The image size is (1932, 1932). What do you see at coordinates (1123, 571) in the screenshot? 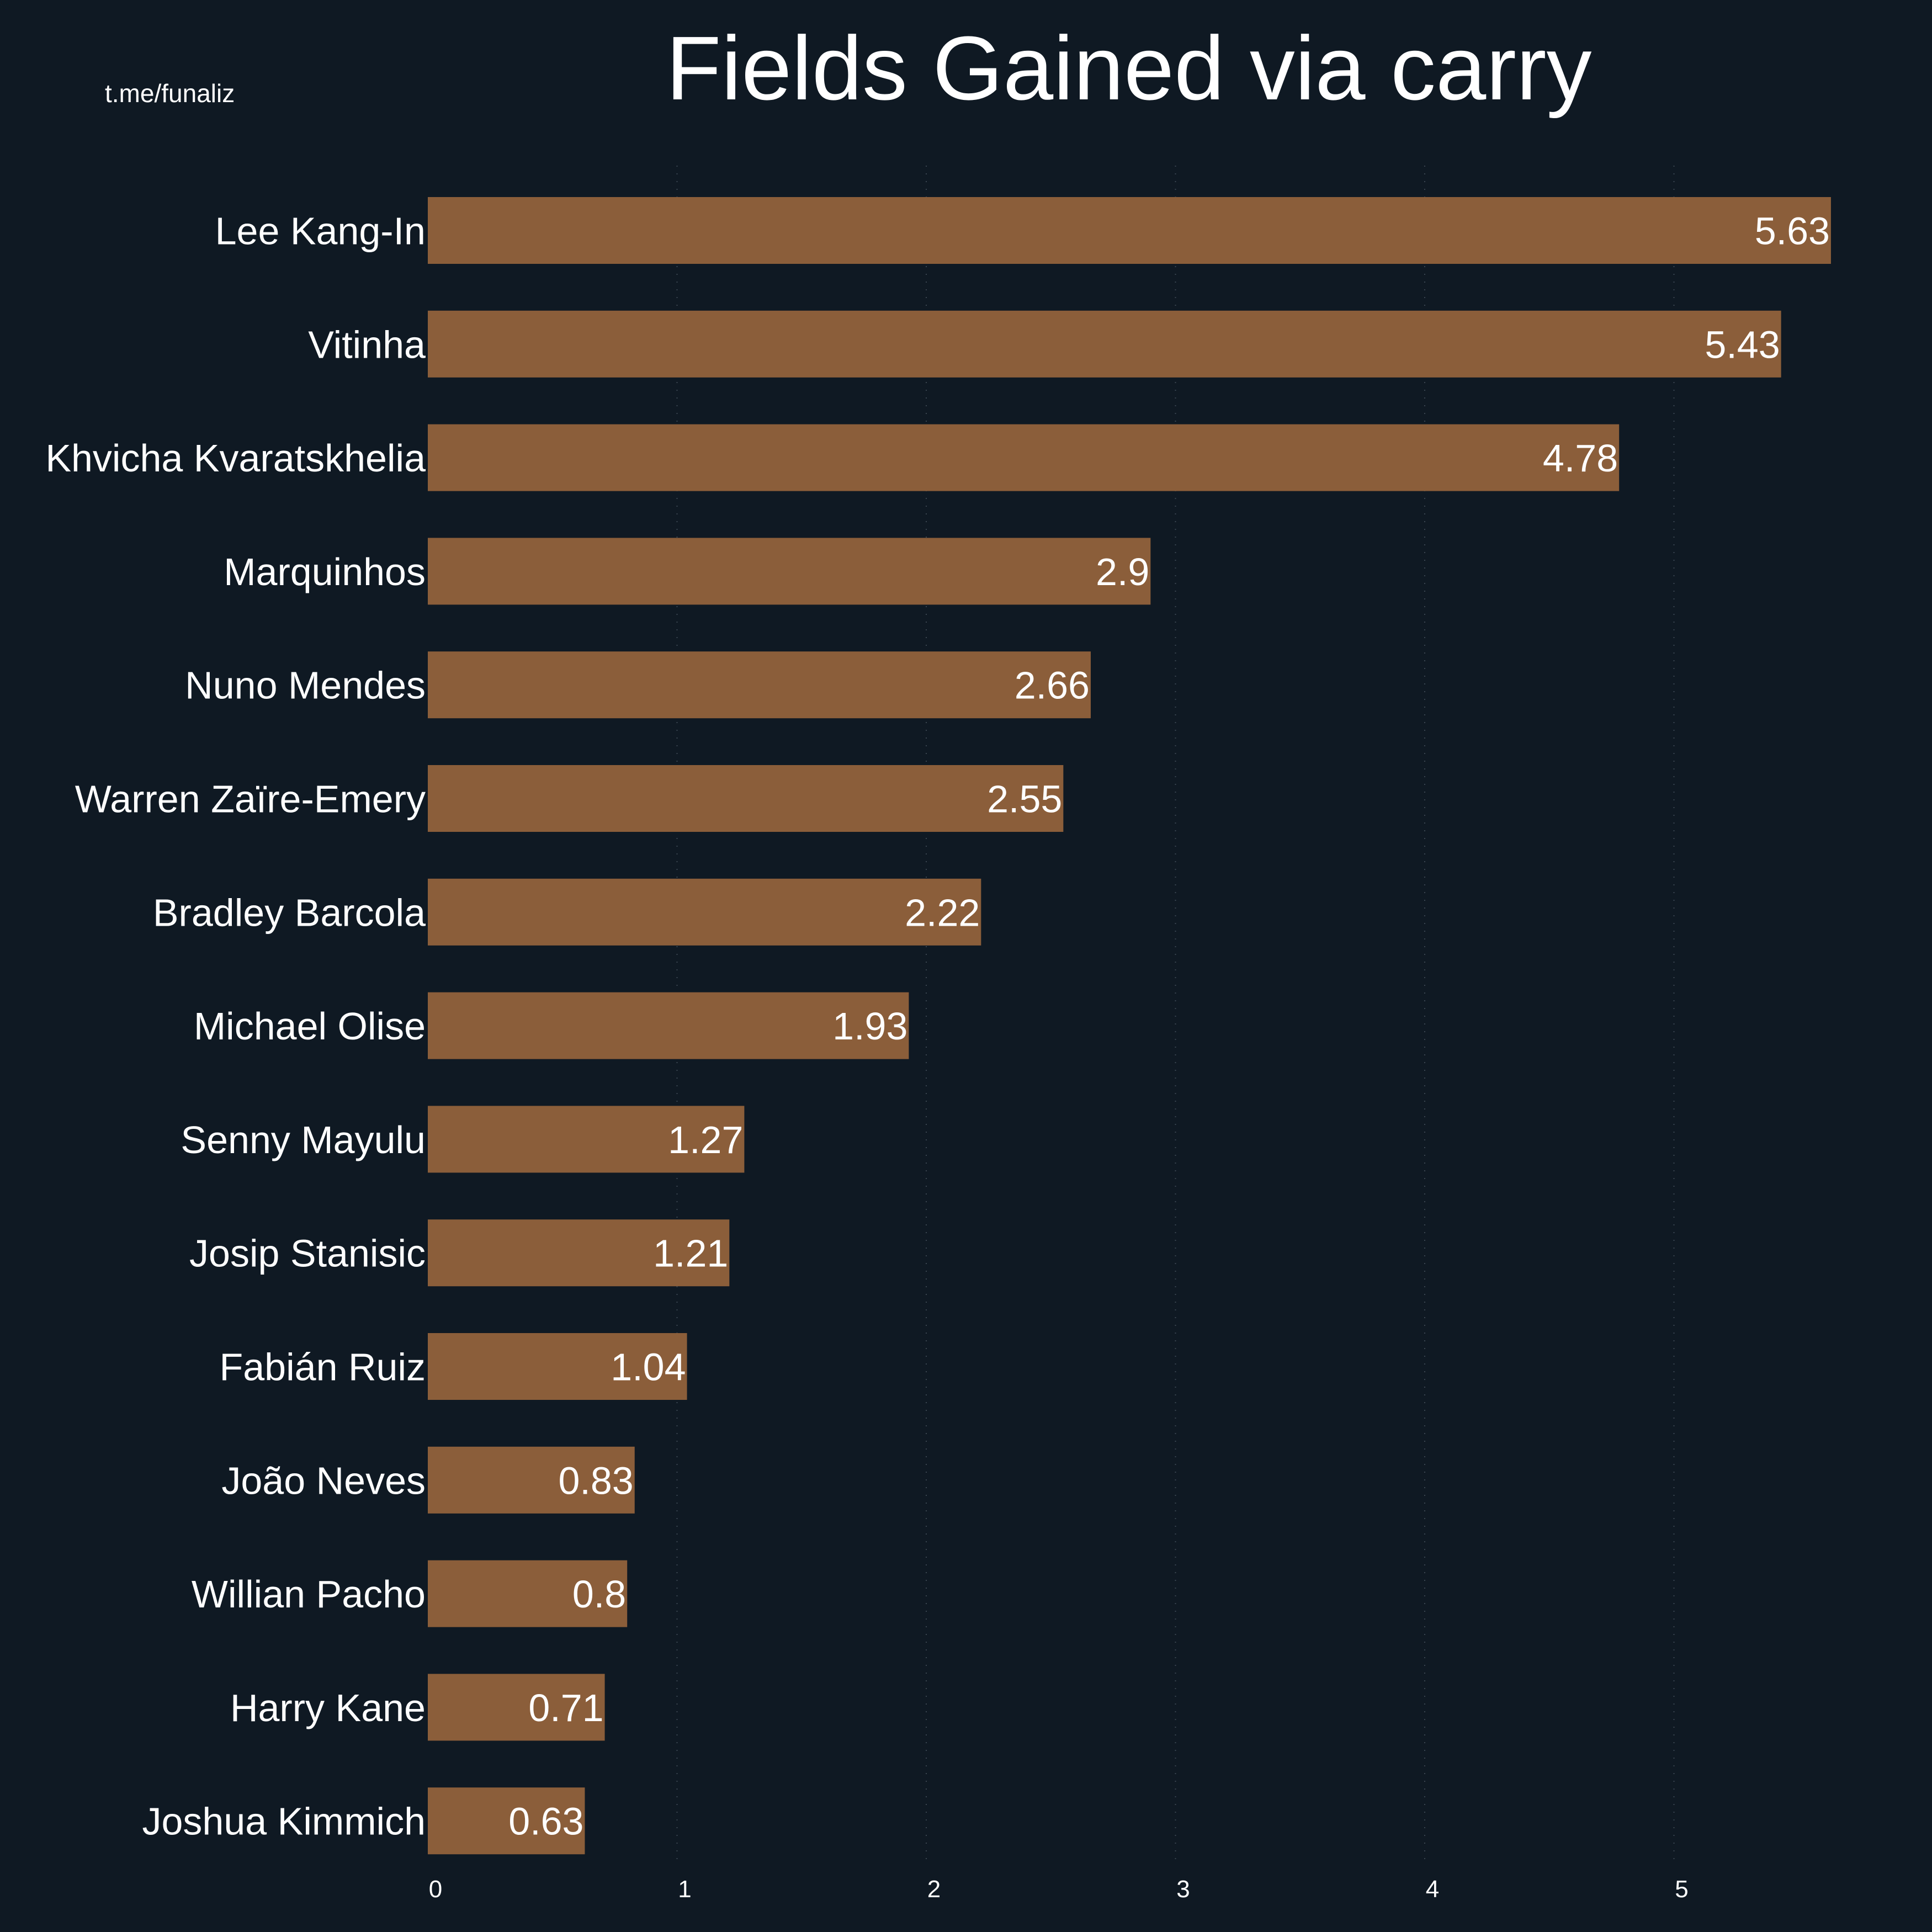
I see `value-label: 2.9` at bounding box center [1123, 571].